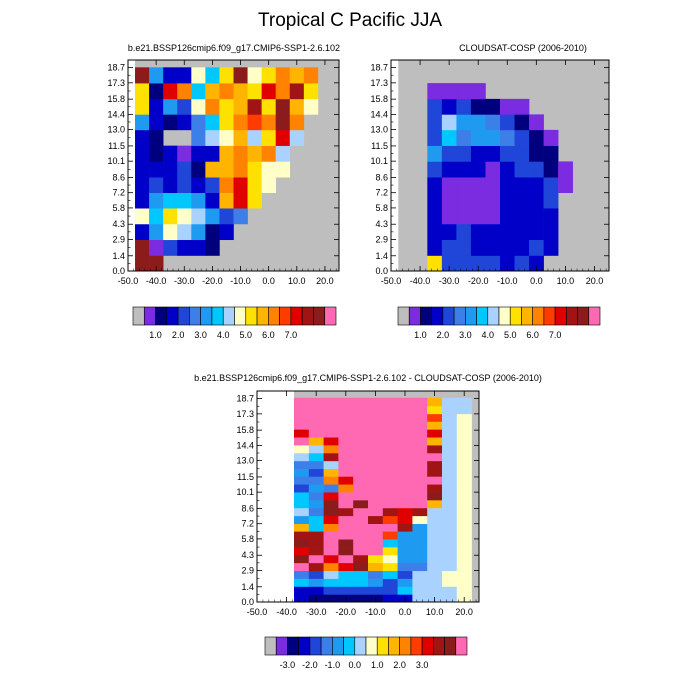 Image resolution: width=700 pixels, height=700 pixels. Describe the element at coordinates (178, 335) in the screenshot. I see `colorbar-label: 2.0` at that location.